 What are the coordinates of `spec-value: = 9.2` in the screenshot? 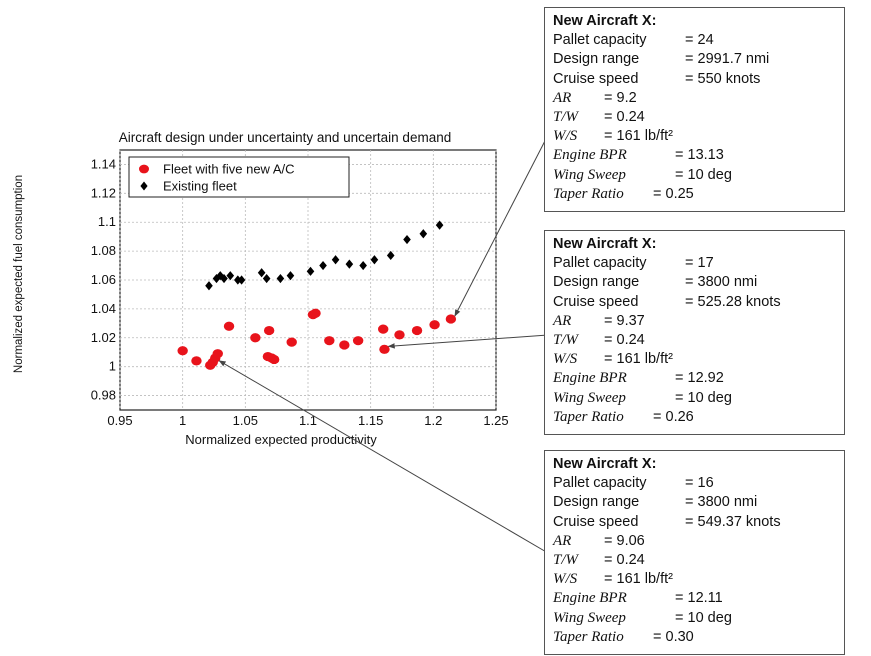 It's located at (620, 97).